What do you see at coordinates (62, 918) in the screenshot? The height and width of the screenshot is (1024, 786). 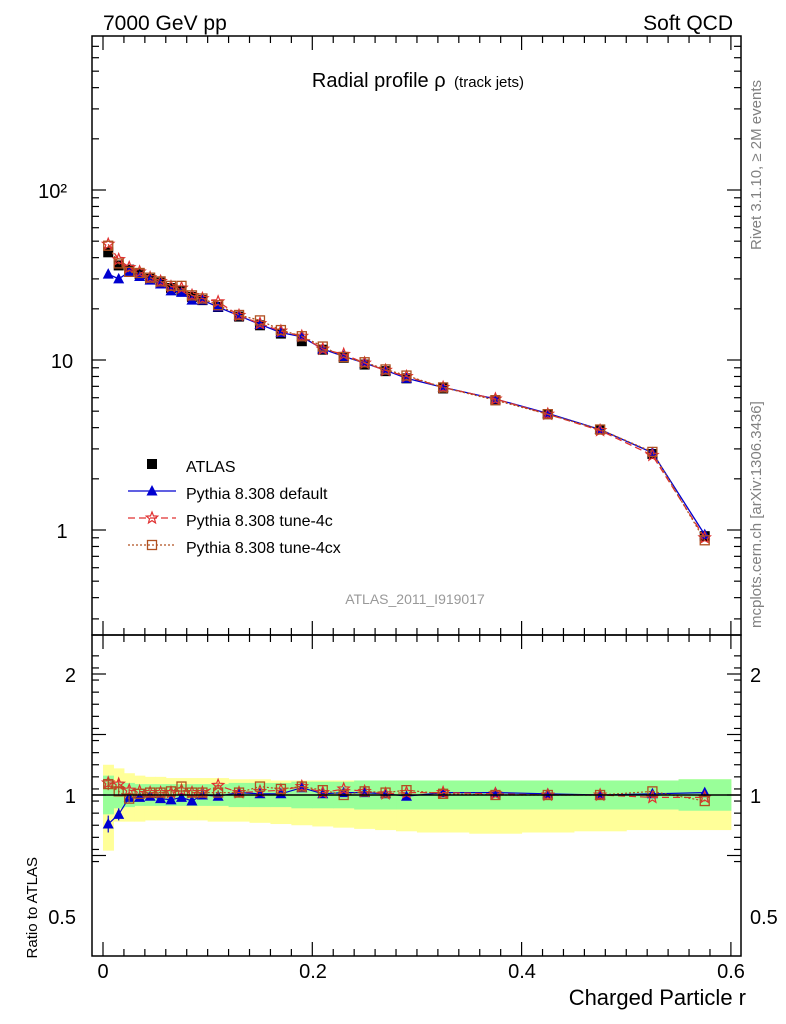 I see `ratio-ytick-label-left-05: 0.5` at bounding box center [62, 918].